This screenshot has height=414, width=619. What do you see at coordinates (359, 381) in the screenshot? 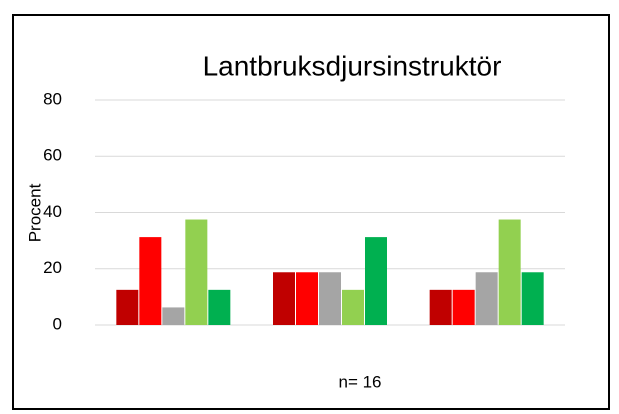
I see `annotation: n= 16` at bounding box center [359, 381].